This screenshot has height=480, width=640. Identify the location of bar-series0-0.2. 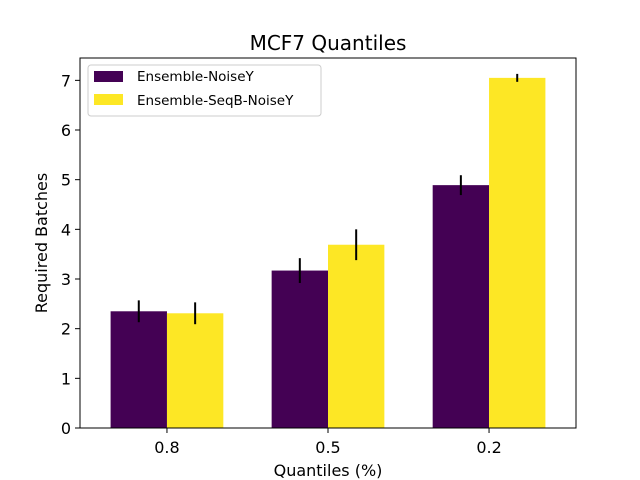
(461, 306).